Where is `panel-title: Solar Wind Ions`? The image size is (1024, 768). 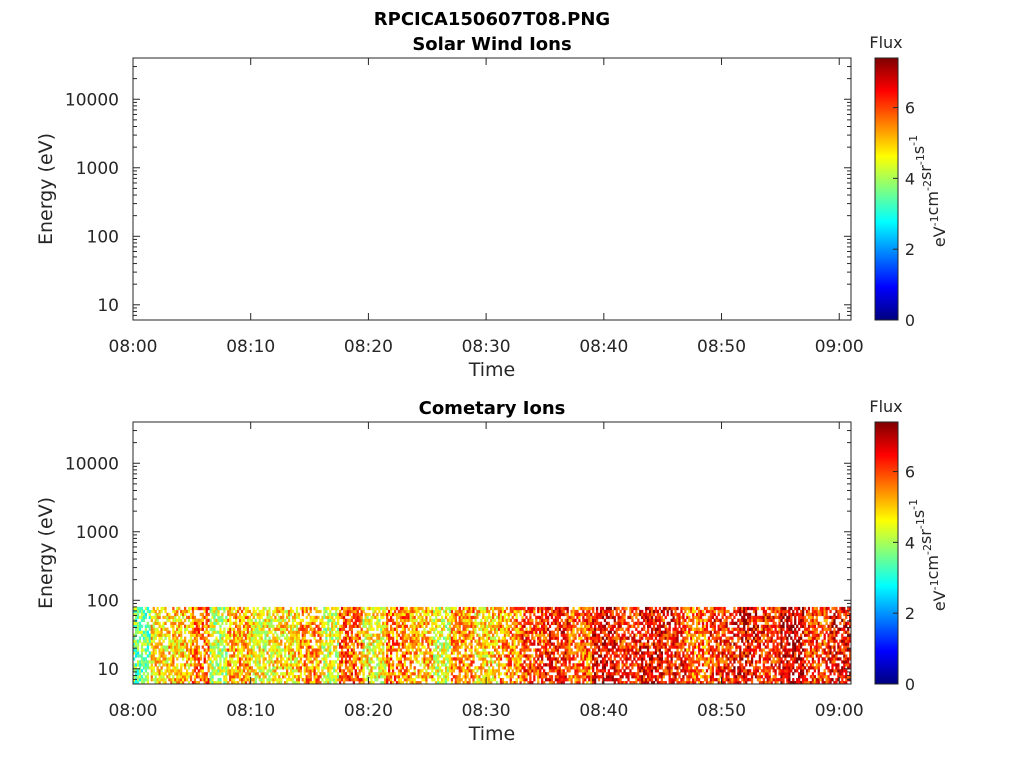 panel-title: Solar Wind Ions is located at coordinates (491, 44).